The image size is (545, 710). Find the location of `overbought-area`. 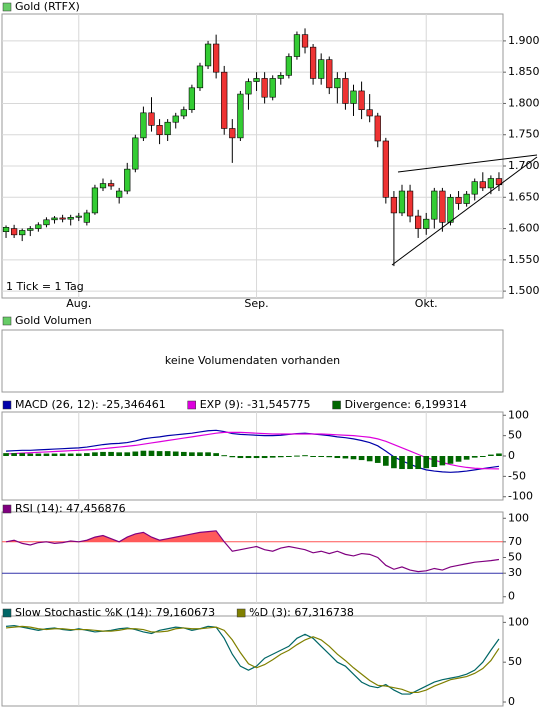

overbought-area is located at coordinates (115, 536).